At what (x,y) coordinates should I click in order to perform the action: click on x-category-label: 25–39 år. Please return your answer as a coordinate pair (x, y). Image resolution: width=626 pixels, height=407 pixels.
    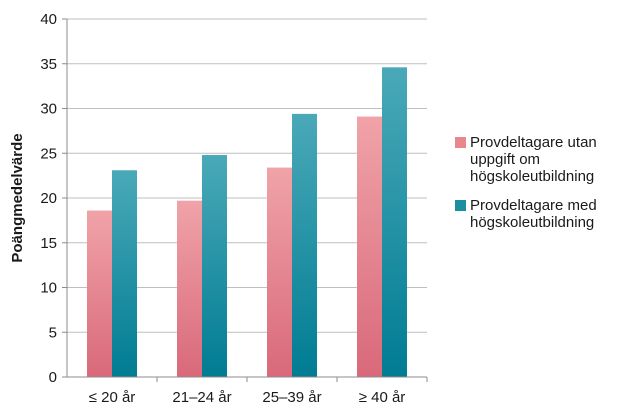
    Looking at the image, I should click on (291, 397).